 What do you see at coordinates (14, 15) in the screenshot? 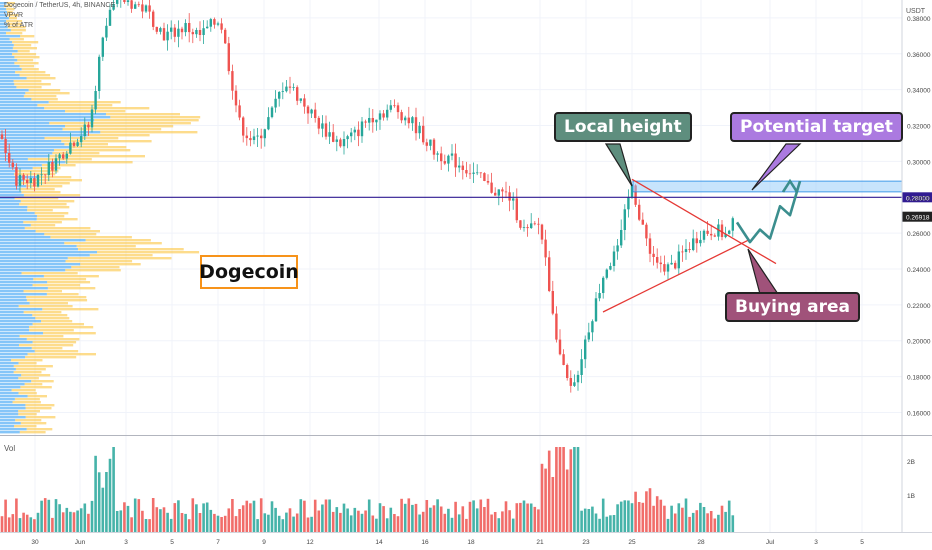
I see `vpvr-indicator-label: VPVR` at bounding box center [14, 15].